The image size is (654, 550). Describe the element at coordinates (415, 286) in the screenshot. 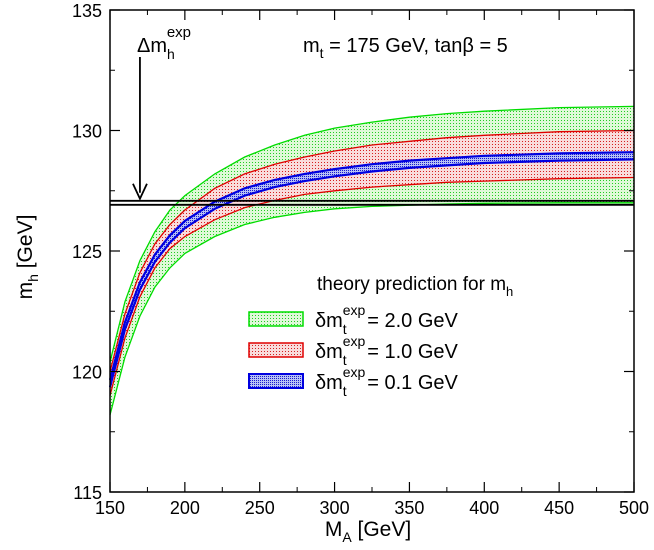

I see `legend-title: theory prediction for mh` at that location.